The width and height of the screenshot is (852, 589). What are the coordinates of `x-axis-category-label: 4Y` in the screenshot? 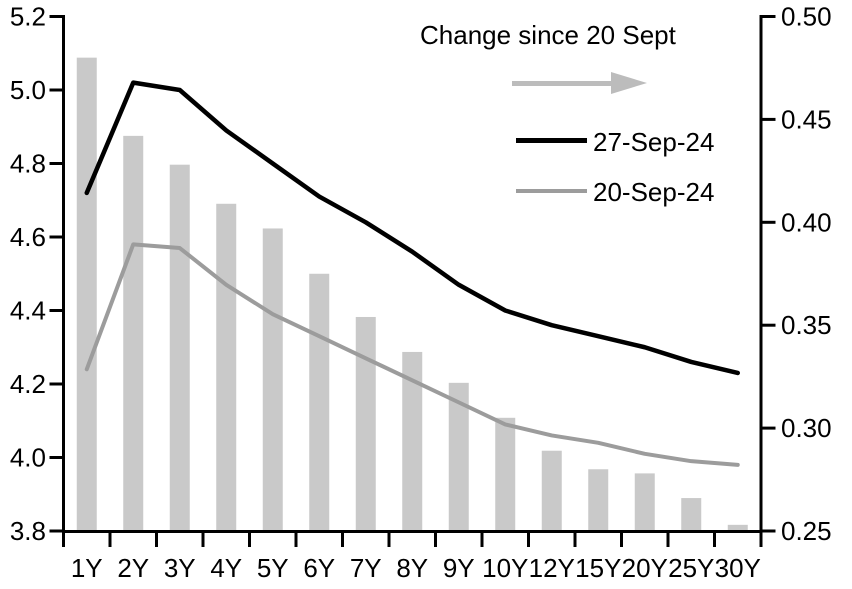 It's located at (226, 568).